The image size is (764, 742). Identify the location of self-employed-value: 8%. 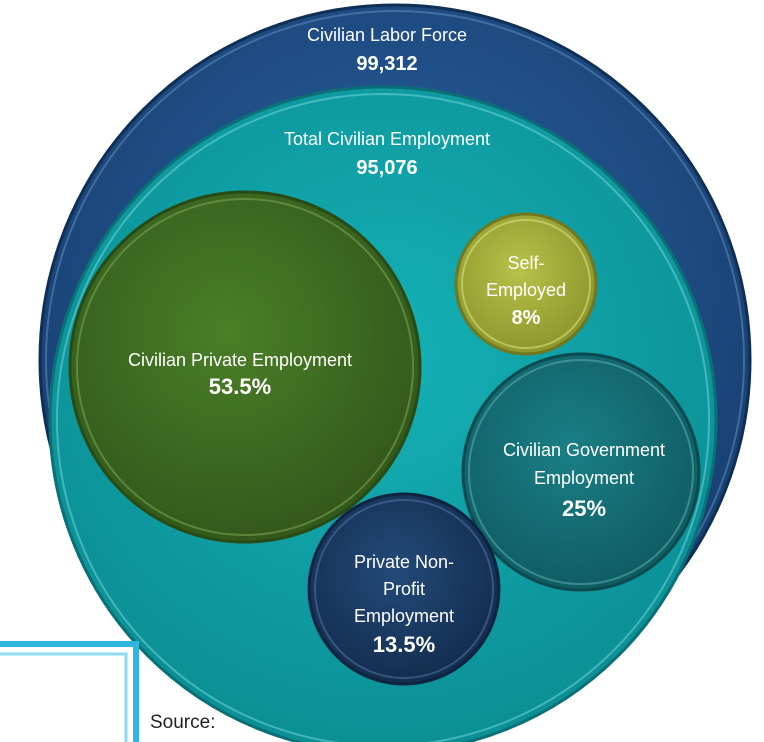
(526, 318).